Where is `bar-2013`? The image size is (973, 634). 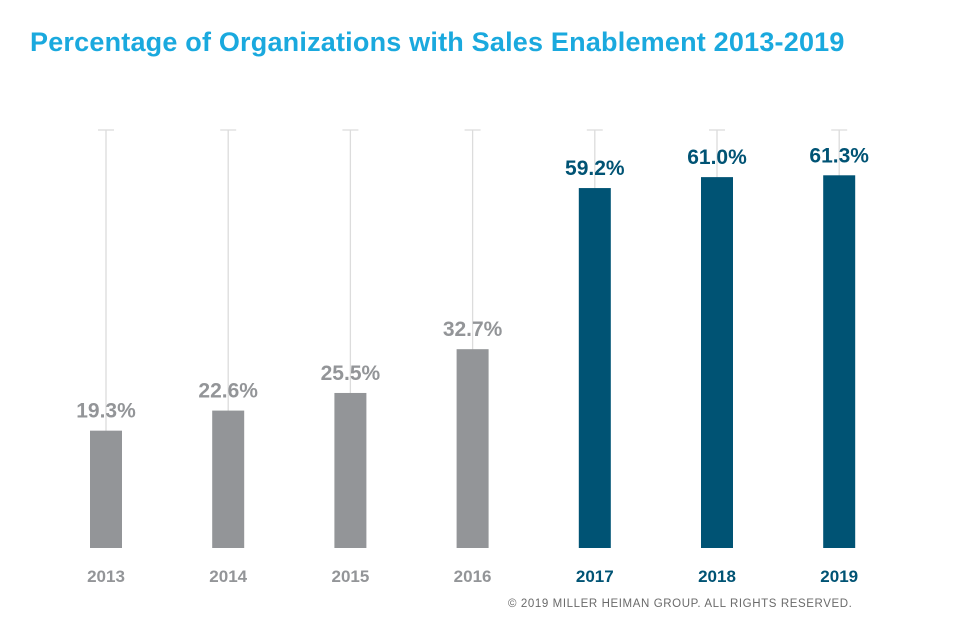
bar-2013 is located at coordinates (106, 489).